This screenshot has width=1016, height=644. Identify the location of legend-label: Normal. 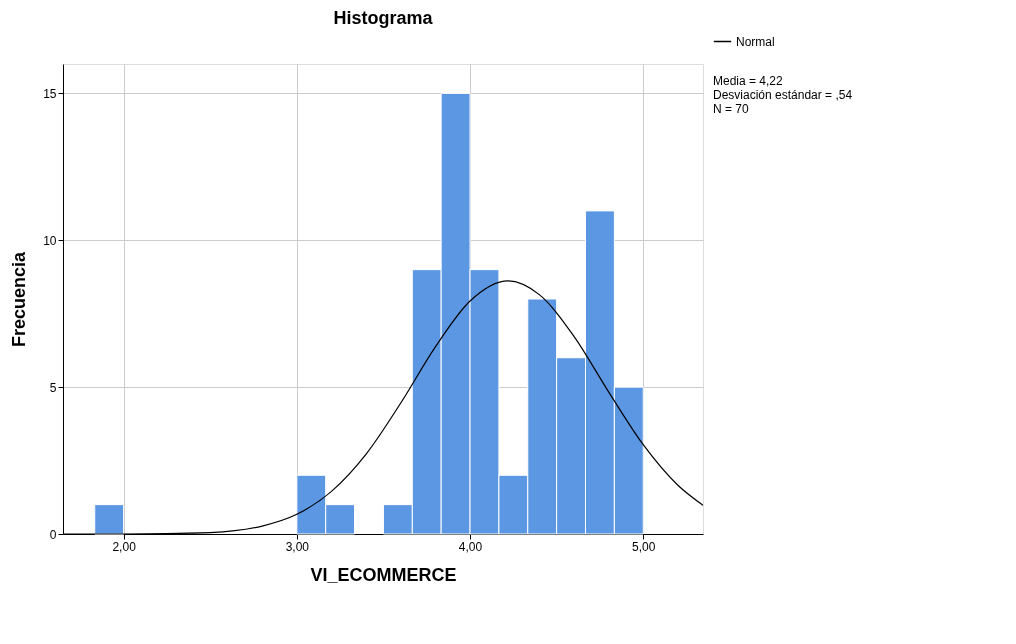
(755, 41).